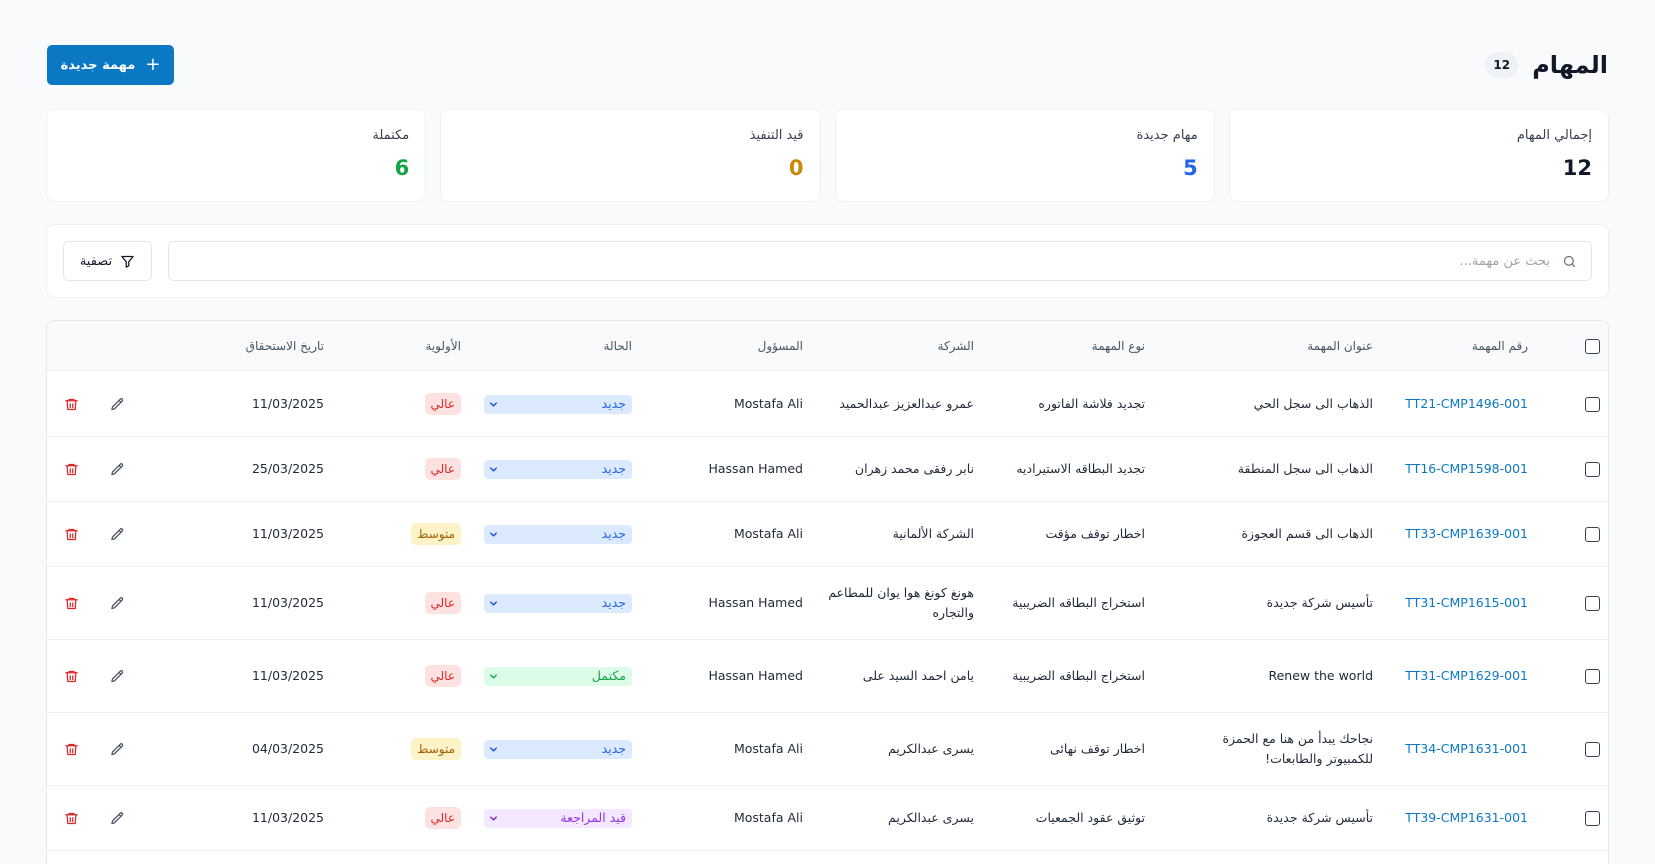 The width and height of the screenshot is (1655, 864). What do you see at coordinates (899, 749) in the screenshot?
I see `company-cell: يسرى عبدالكريم` at bounding box center [899, 749].